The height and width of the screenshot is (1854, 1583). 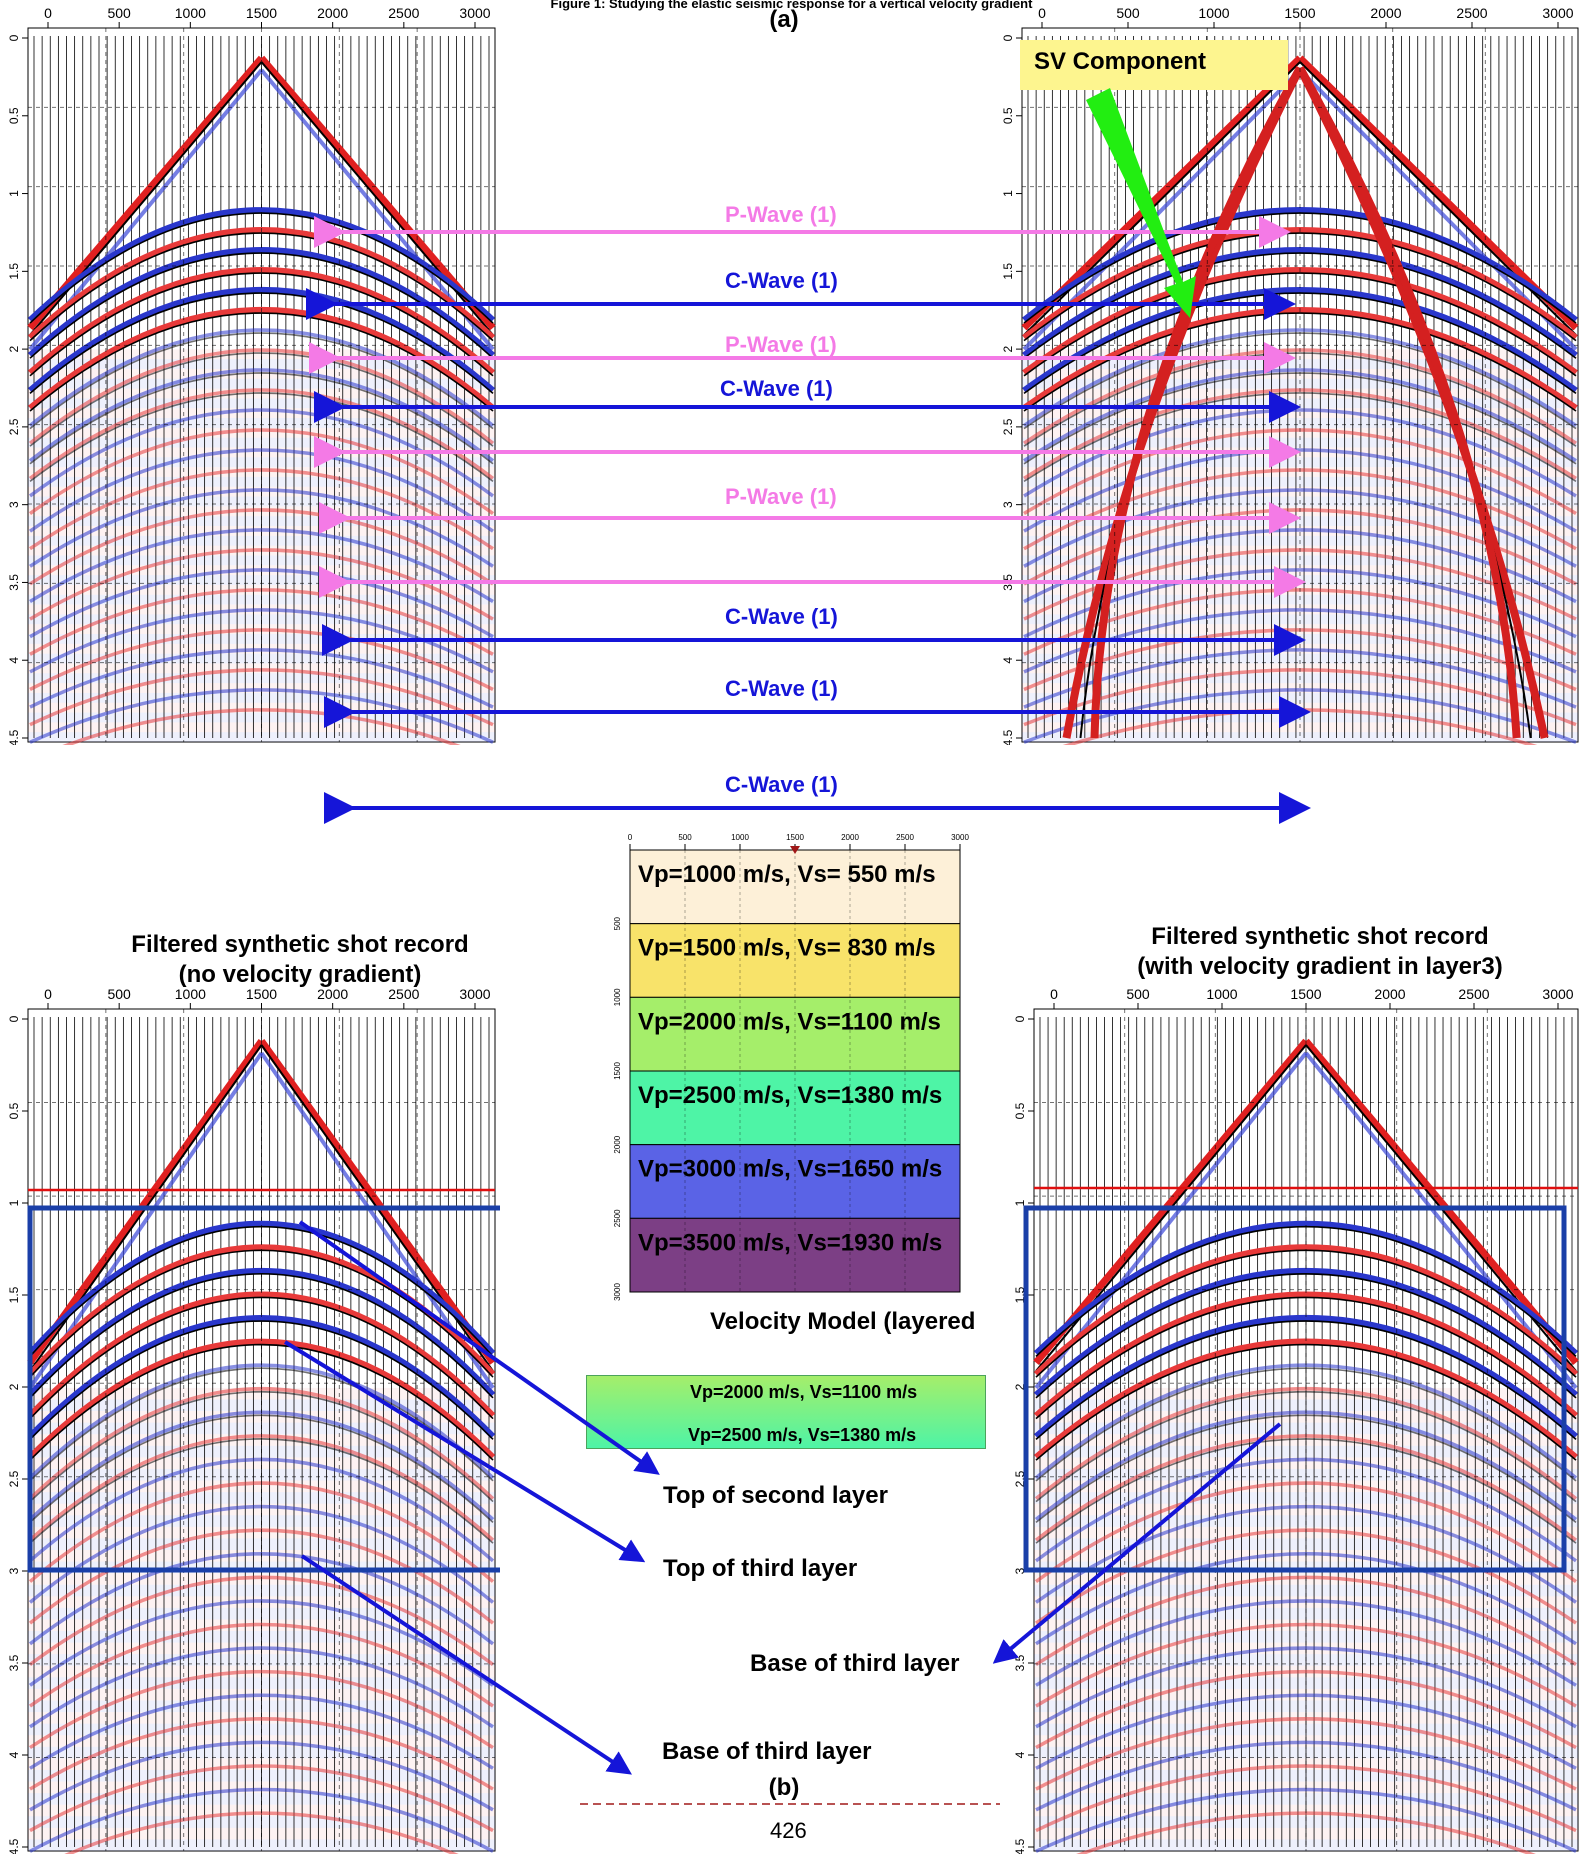 I want to click on tick-label: 1.5, so click(x=14, y=1294).